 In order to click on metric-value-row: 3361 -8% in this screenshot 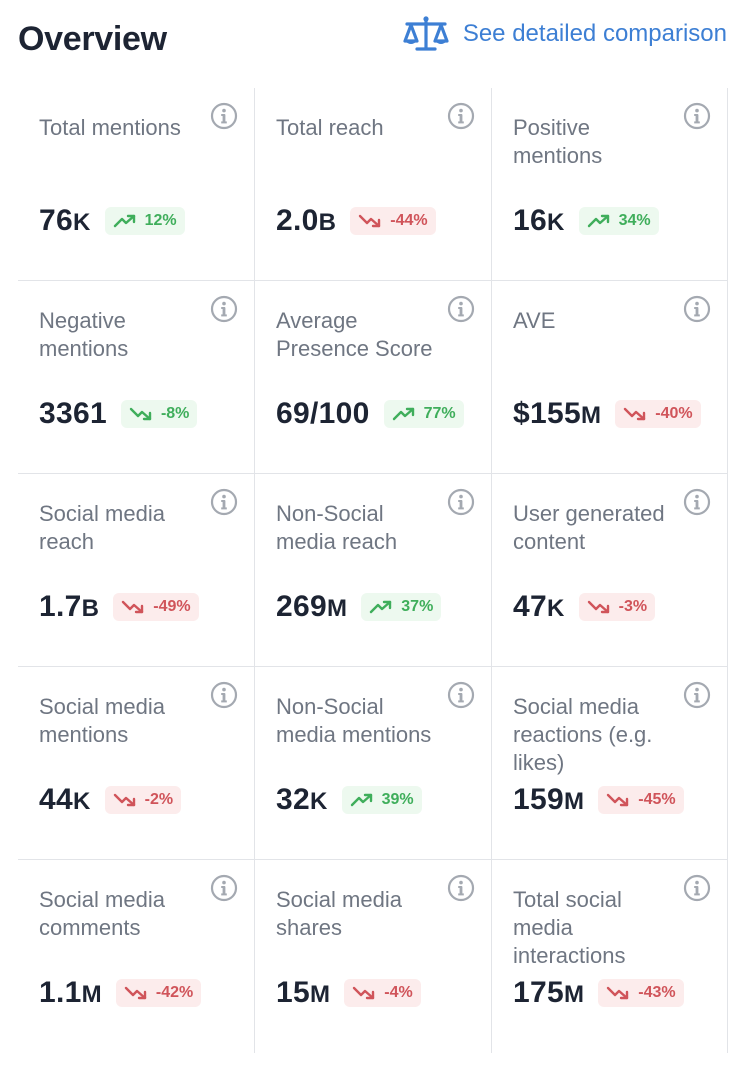, I will do `click(118, 414)`.